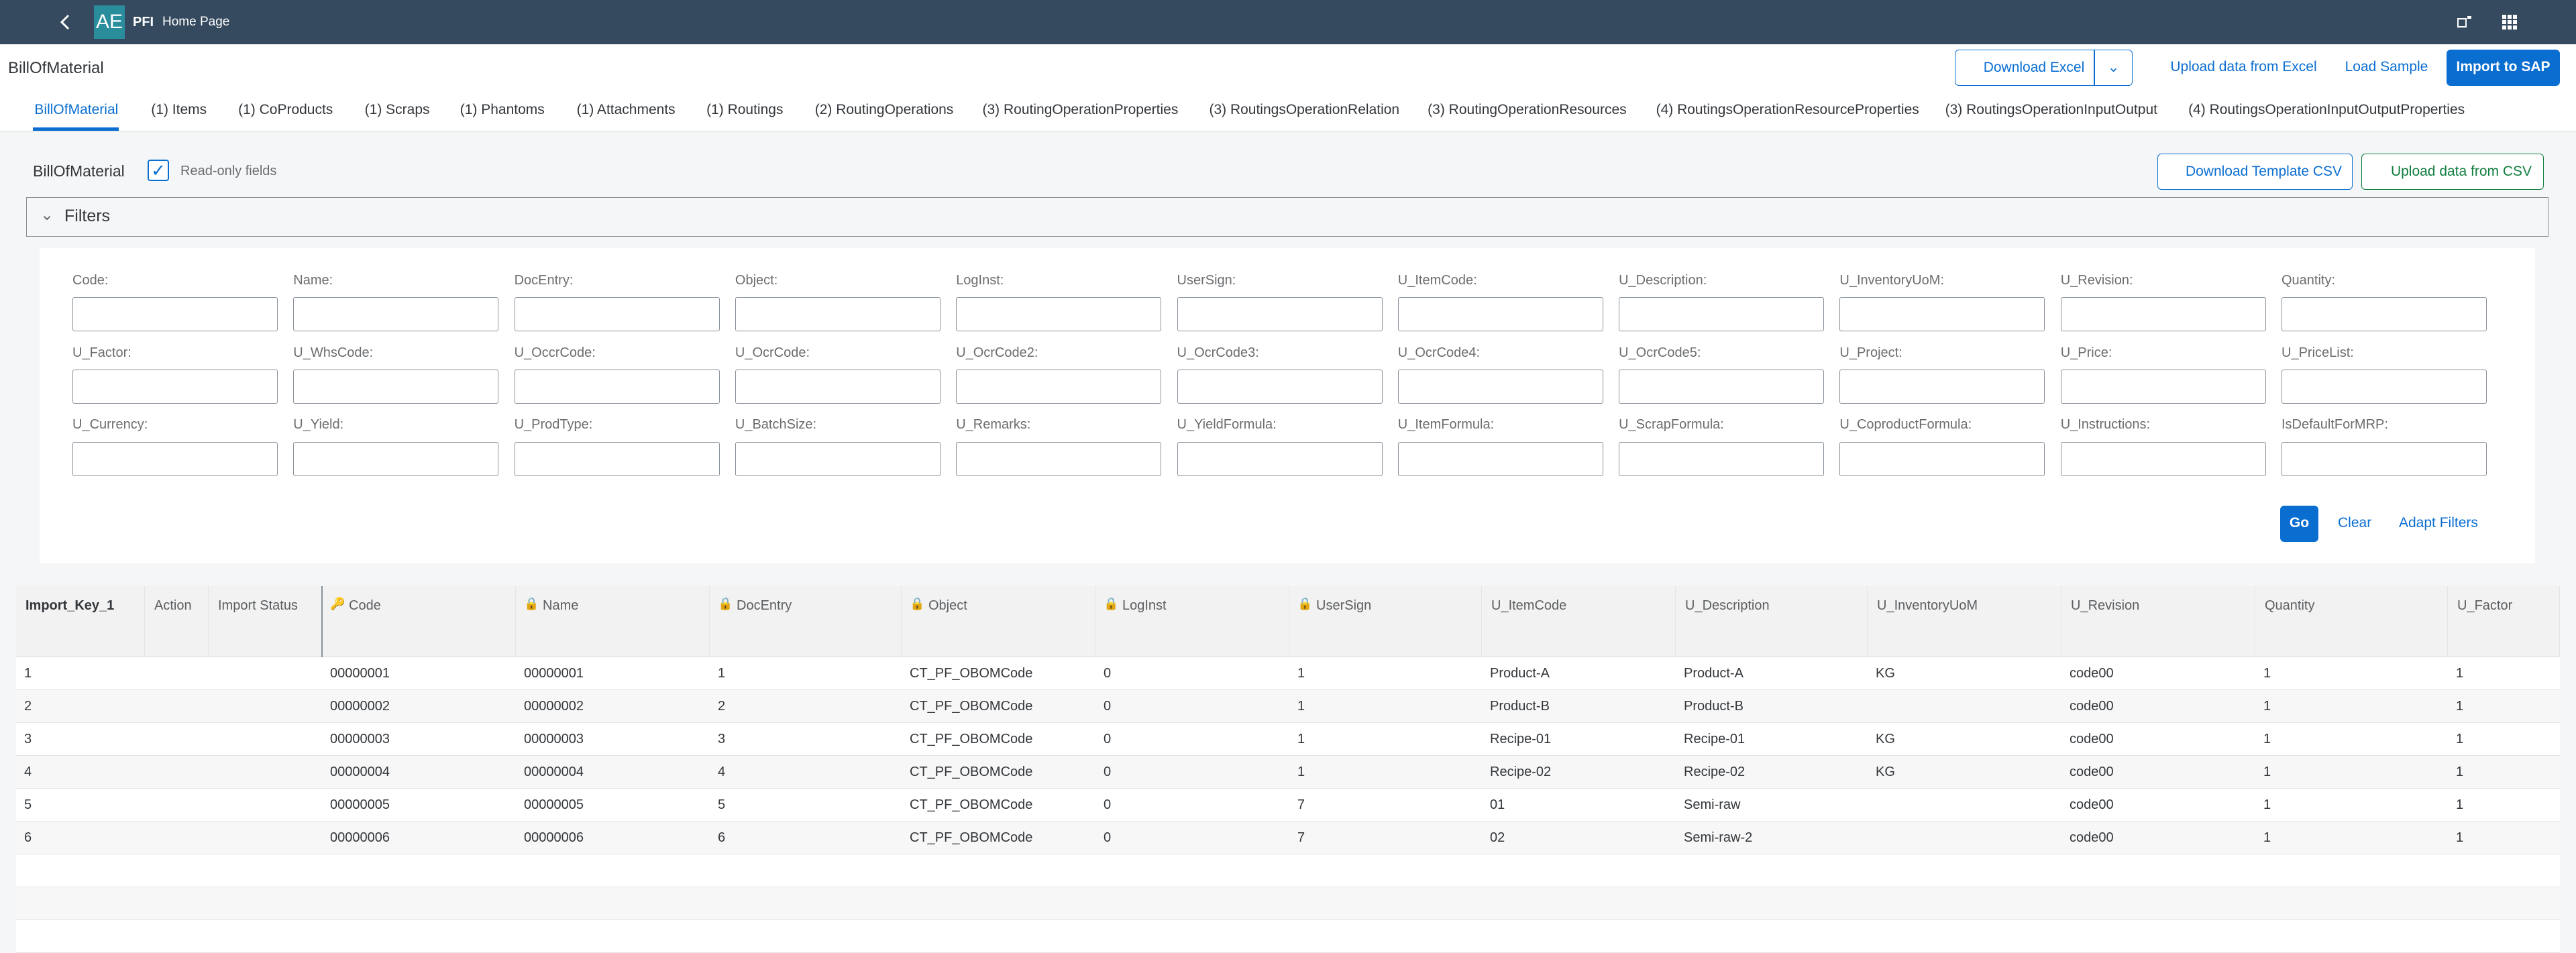 This screenshot has width=2576, height=953. Describe the element at coordinates (947, 605) in the screenshot. I see `column-header: Object` at that location.